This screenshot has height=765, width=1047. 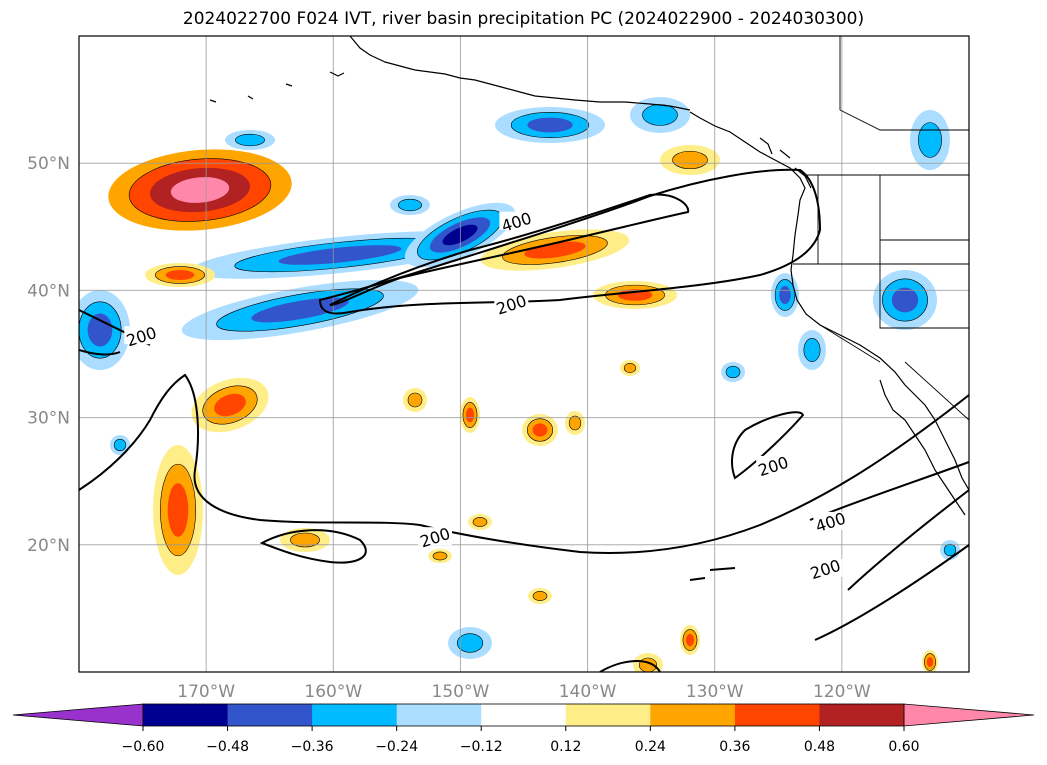 What do you see at coordinates (768, 445) in the screenshot?
I see `ivt-contour-200-east` at bounding box center [768, 445].